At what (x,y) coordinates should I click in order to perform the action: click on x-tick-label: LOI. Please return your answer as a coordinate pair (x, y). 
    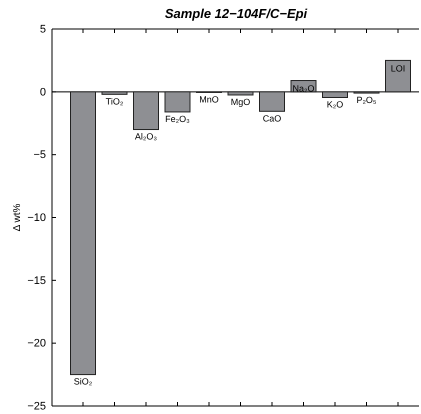
    Looking at the image, I should click on (398, 68).